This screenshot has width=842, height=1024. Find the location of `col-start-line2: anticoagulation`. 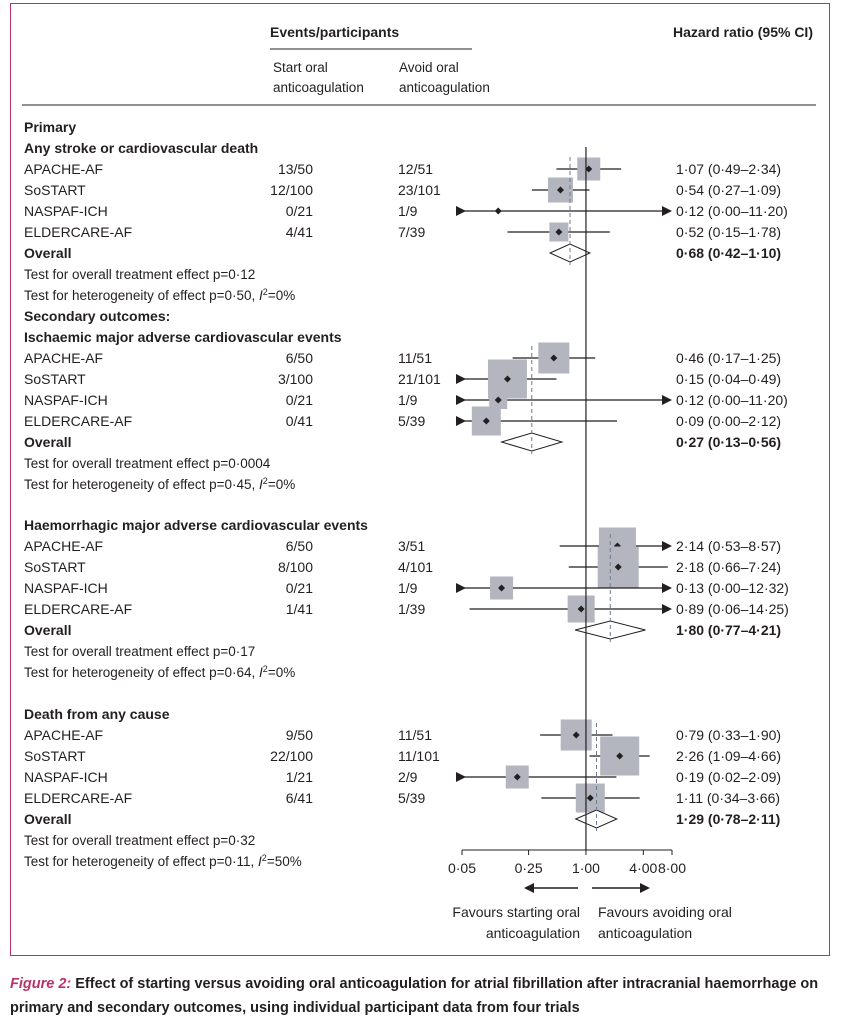

col-start-line2: anticoagulation is located at coordinates (318, 87).